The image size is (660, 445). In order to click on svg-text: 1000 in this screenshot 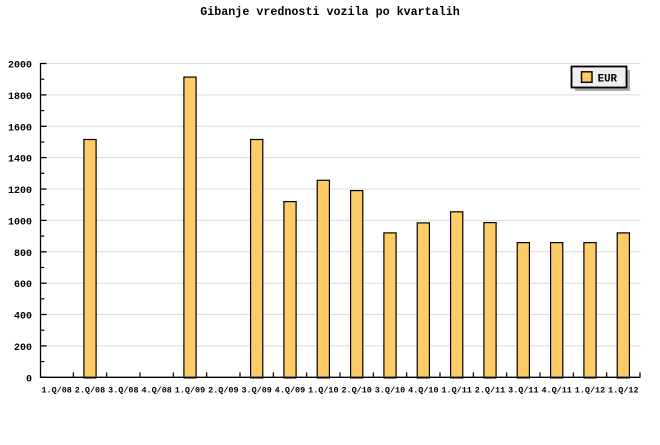, I will do `click(20, 222)`.